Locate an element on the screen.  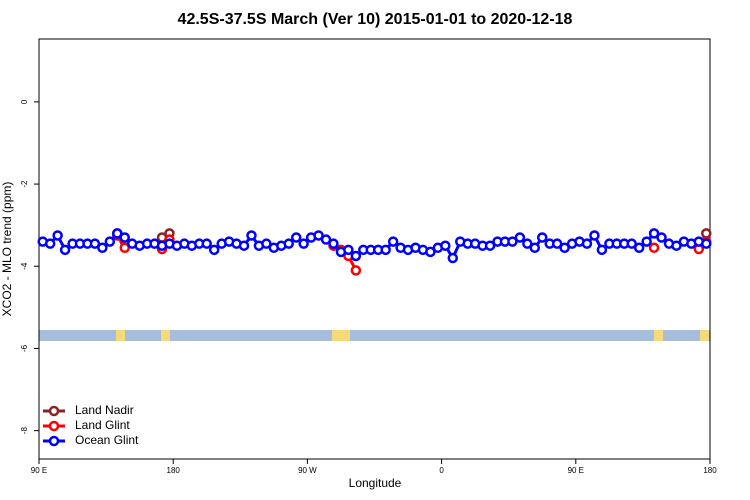
legend-label: Ocean Glint is located at coordinates (107, 440).